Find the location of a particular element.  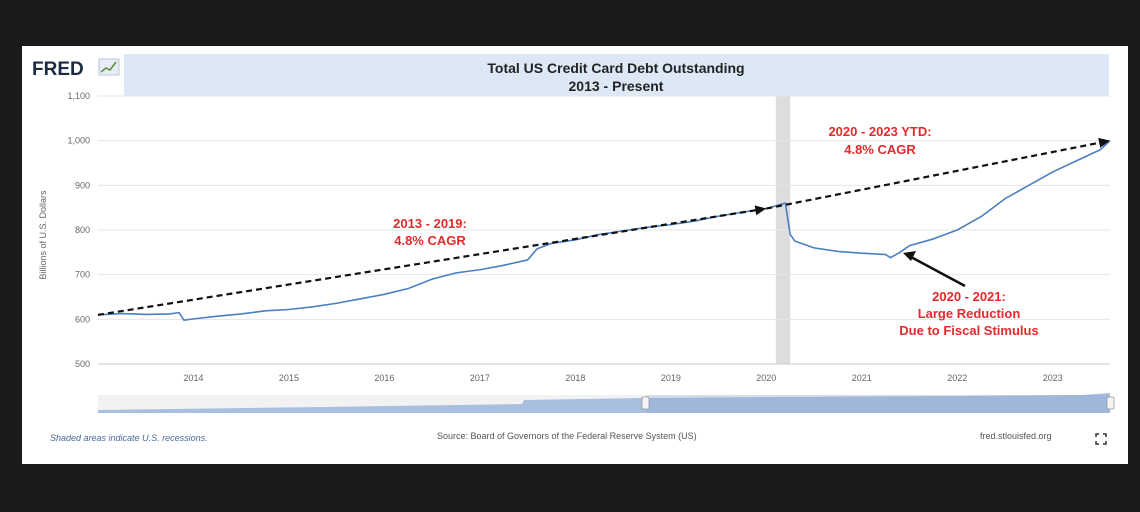

fullscreen-button is located at coordinates (1101, 438).